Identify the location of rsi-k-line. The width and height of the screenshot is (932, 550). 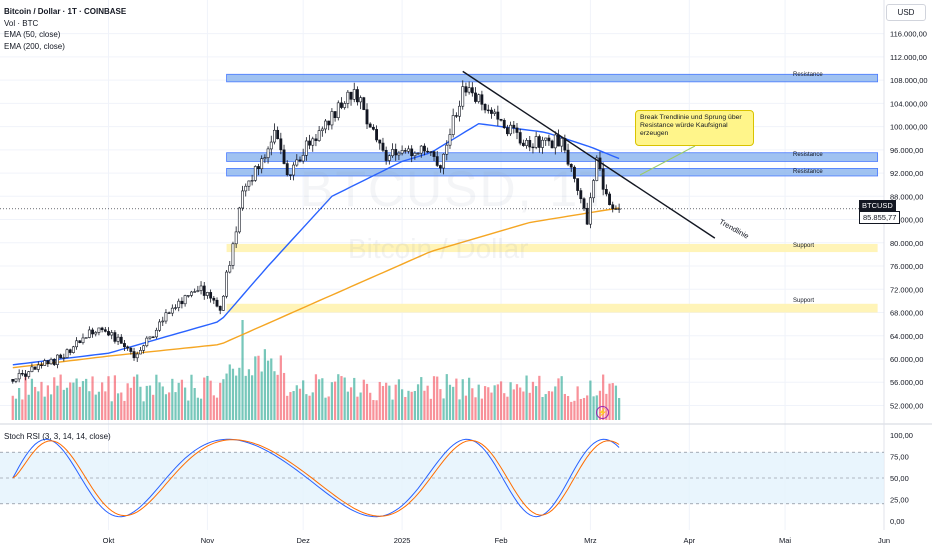
(316, 478).